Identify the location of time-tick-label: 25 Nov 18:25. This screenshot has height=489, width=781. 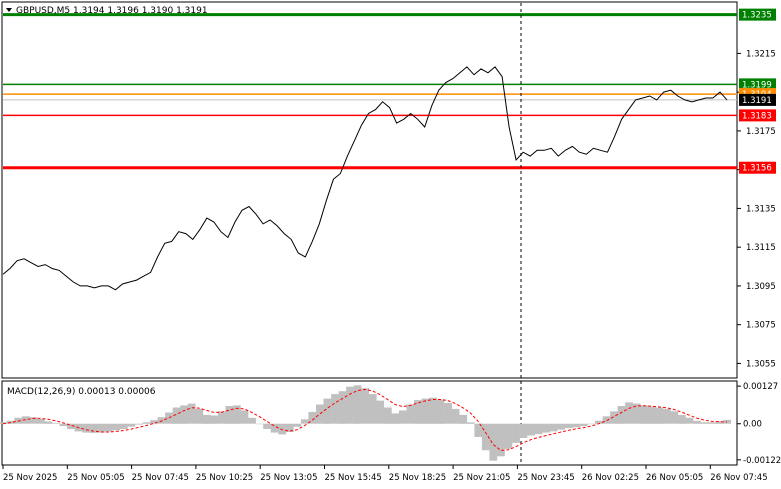
(417, 478).